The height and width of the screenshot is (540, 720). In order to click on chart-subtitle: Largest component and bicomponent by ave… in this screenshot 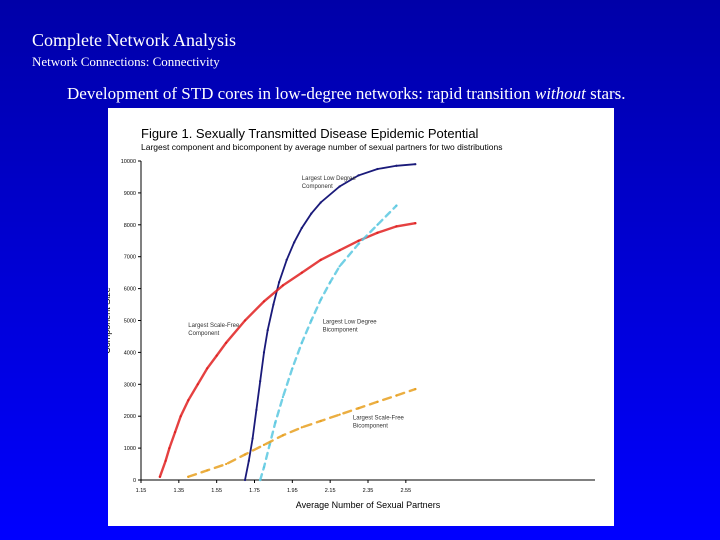, I will do `click(321, 147)`.